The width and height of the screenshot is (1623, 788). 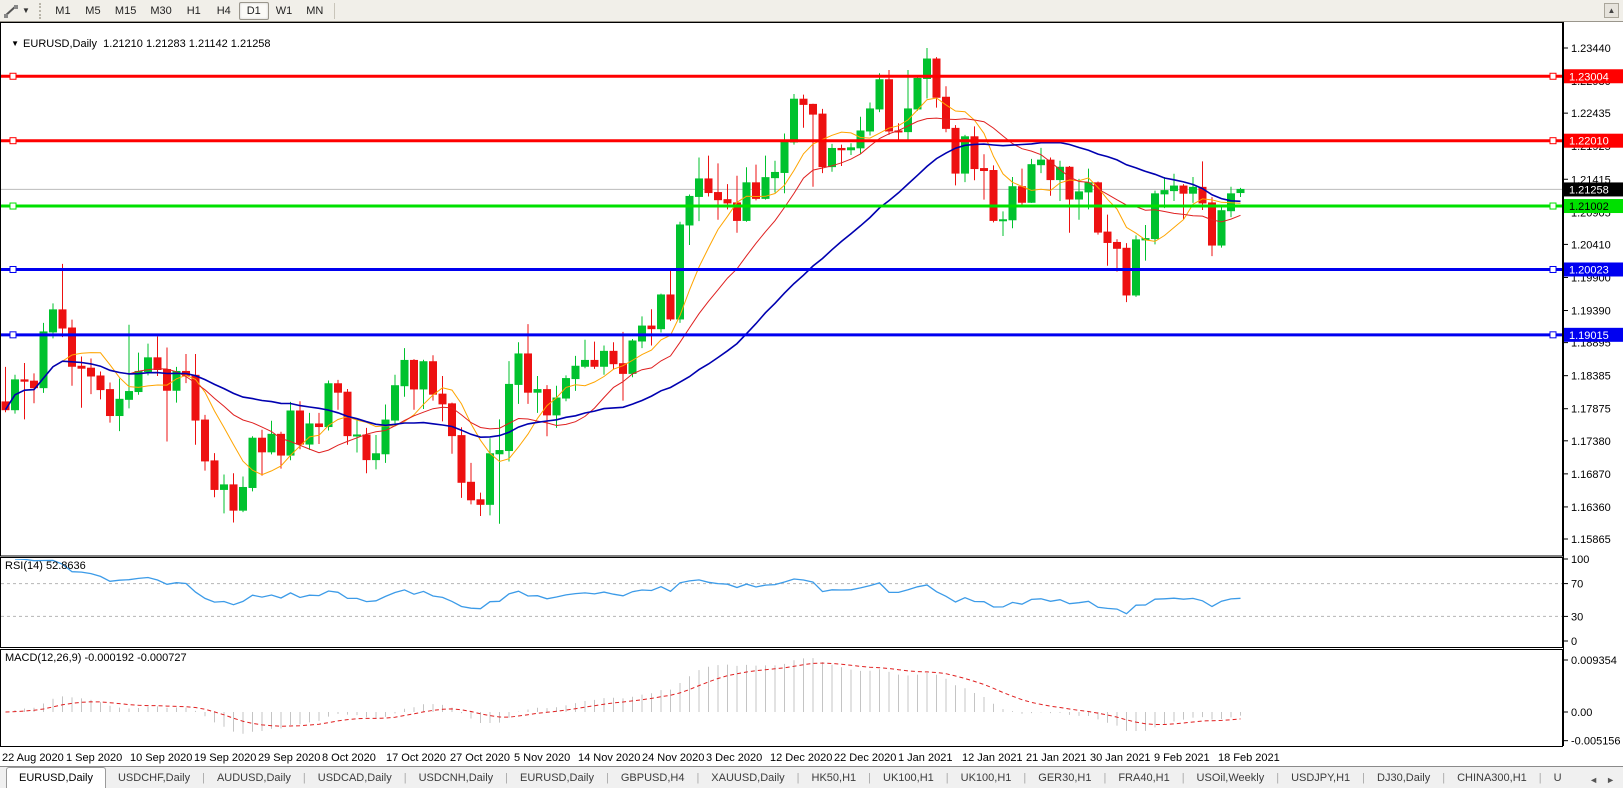 What do you see at coordinates (94, 758) in the screenshot?
I see `date-tick-label: 1 Sep 2020` at bounding box center [94, 758].